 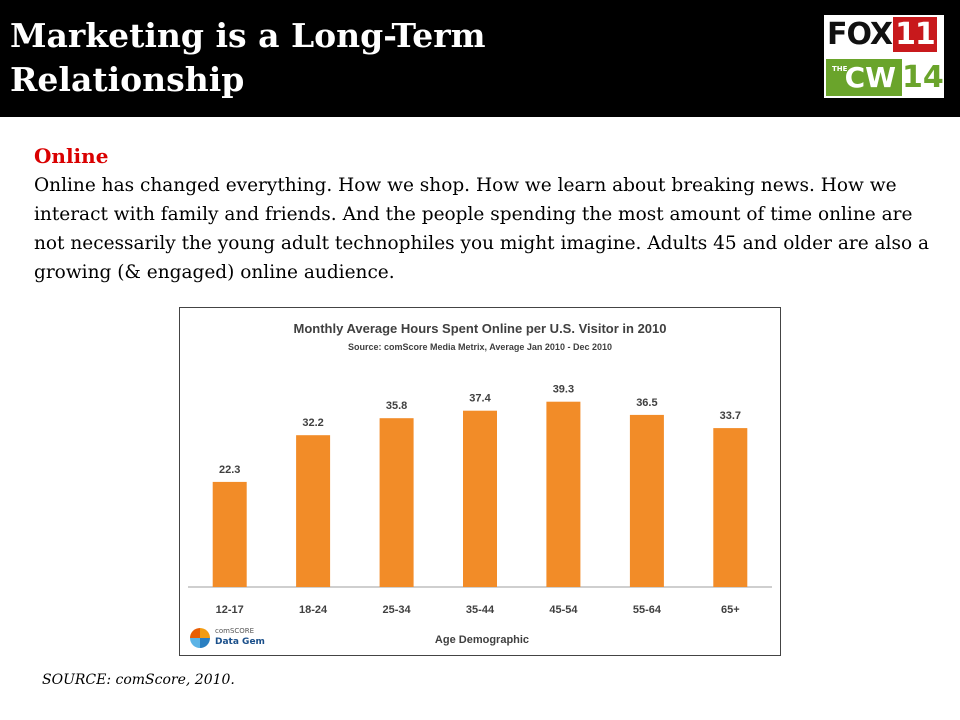 I want to click on comscore-logo: comSCORE Data Gem, so click(x=230, y=638).